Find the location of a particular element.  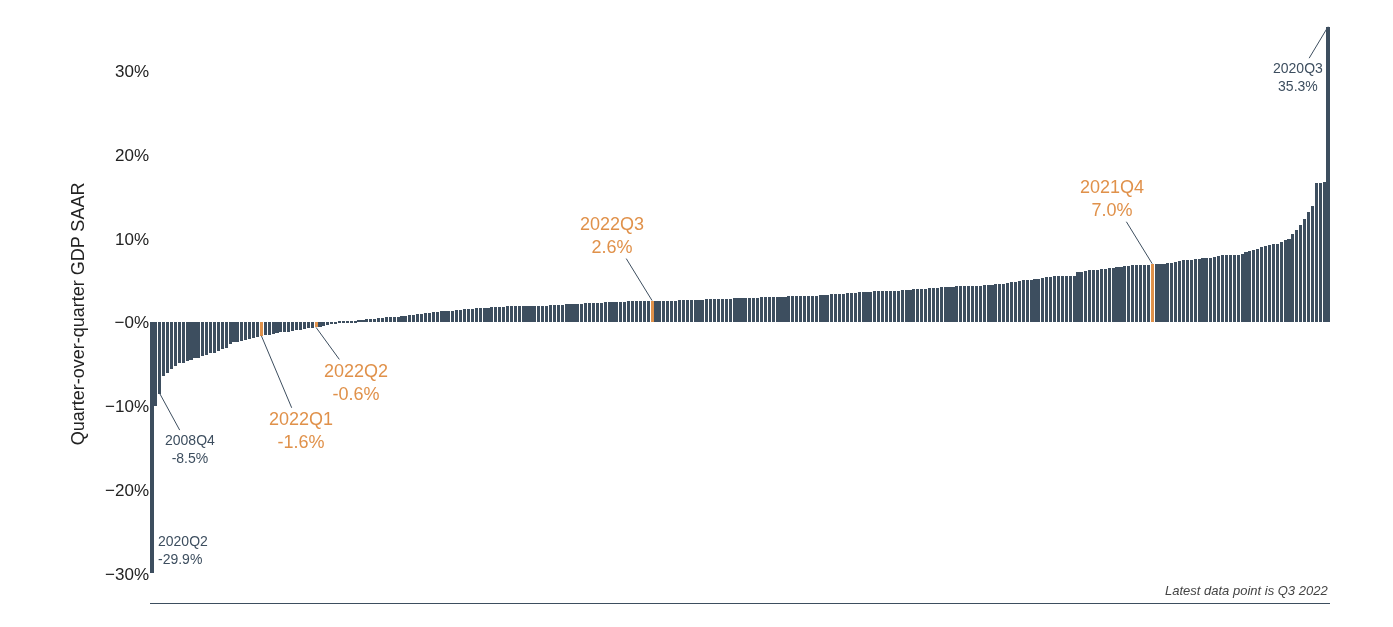

y-tick-label: 30% is located at coordinates (131, 72).